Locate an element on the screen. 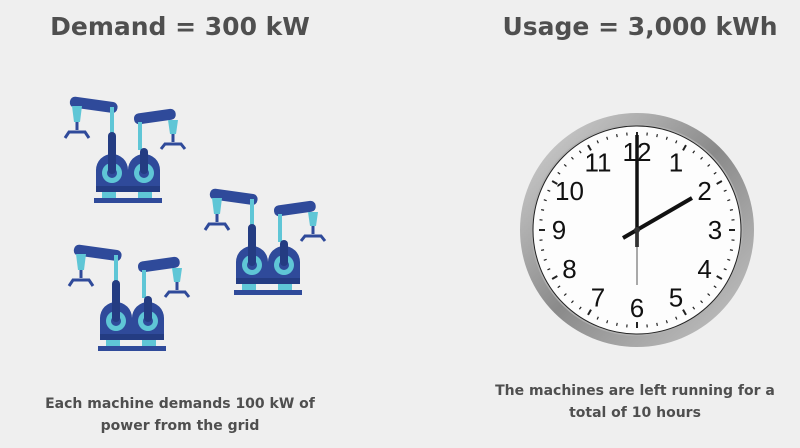 This screenshot has height=448, width=800. usage-caption-line2: total of 10 hours is located at coordinates (635, 413).